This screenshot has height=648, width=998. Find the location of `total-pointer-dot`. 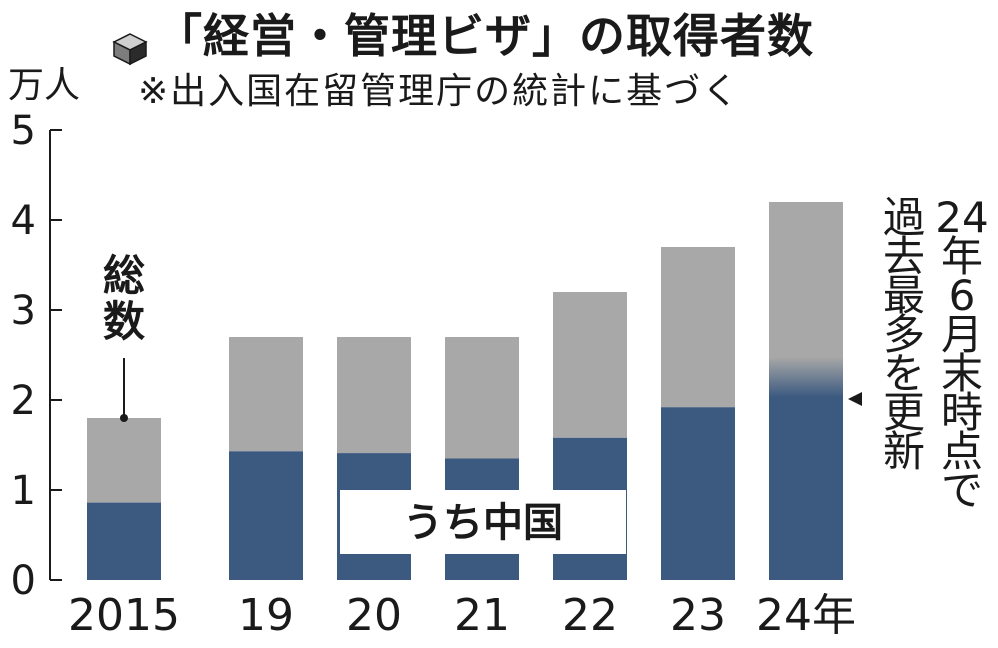

total-pointer-dot is located at coordinates (124, 418).